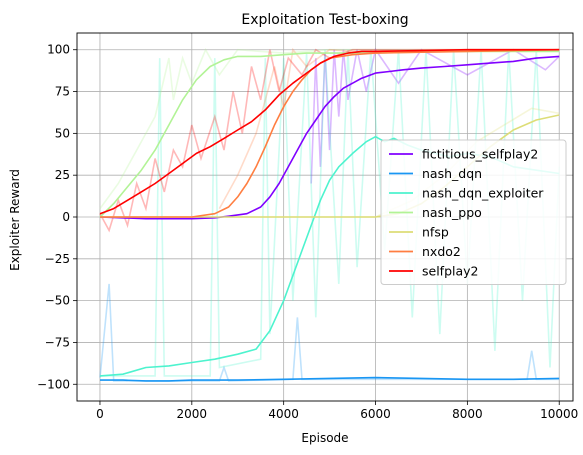 Image resolution: width=583 pixels, height=455 pixels. Describe the element at coordinates (324, 438) in the screenshot. I see `x-axis-label: Episode` at that location.